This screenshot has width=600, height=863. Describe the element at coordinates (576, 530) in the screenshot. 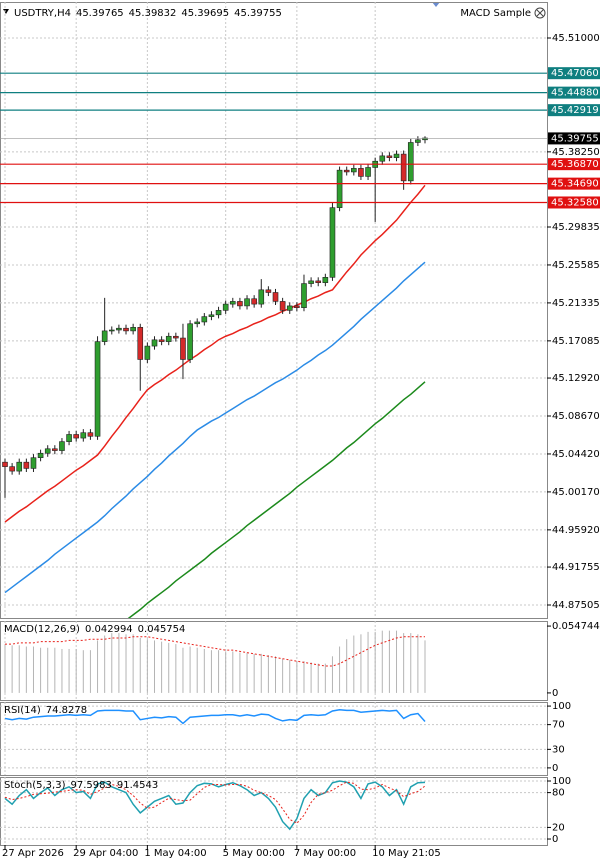

I see `y-tick-label: 44.95920` at that location.